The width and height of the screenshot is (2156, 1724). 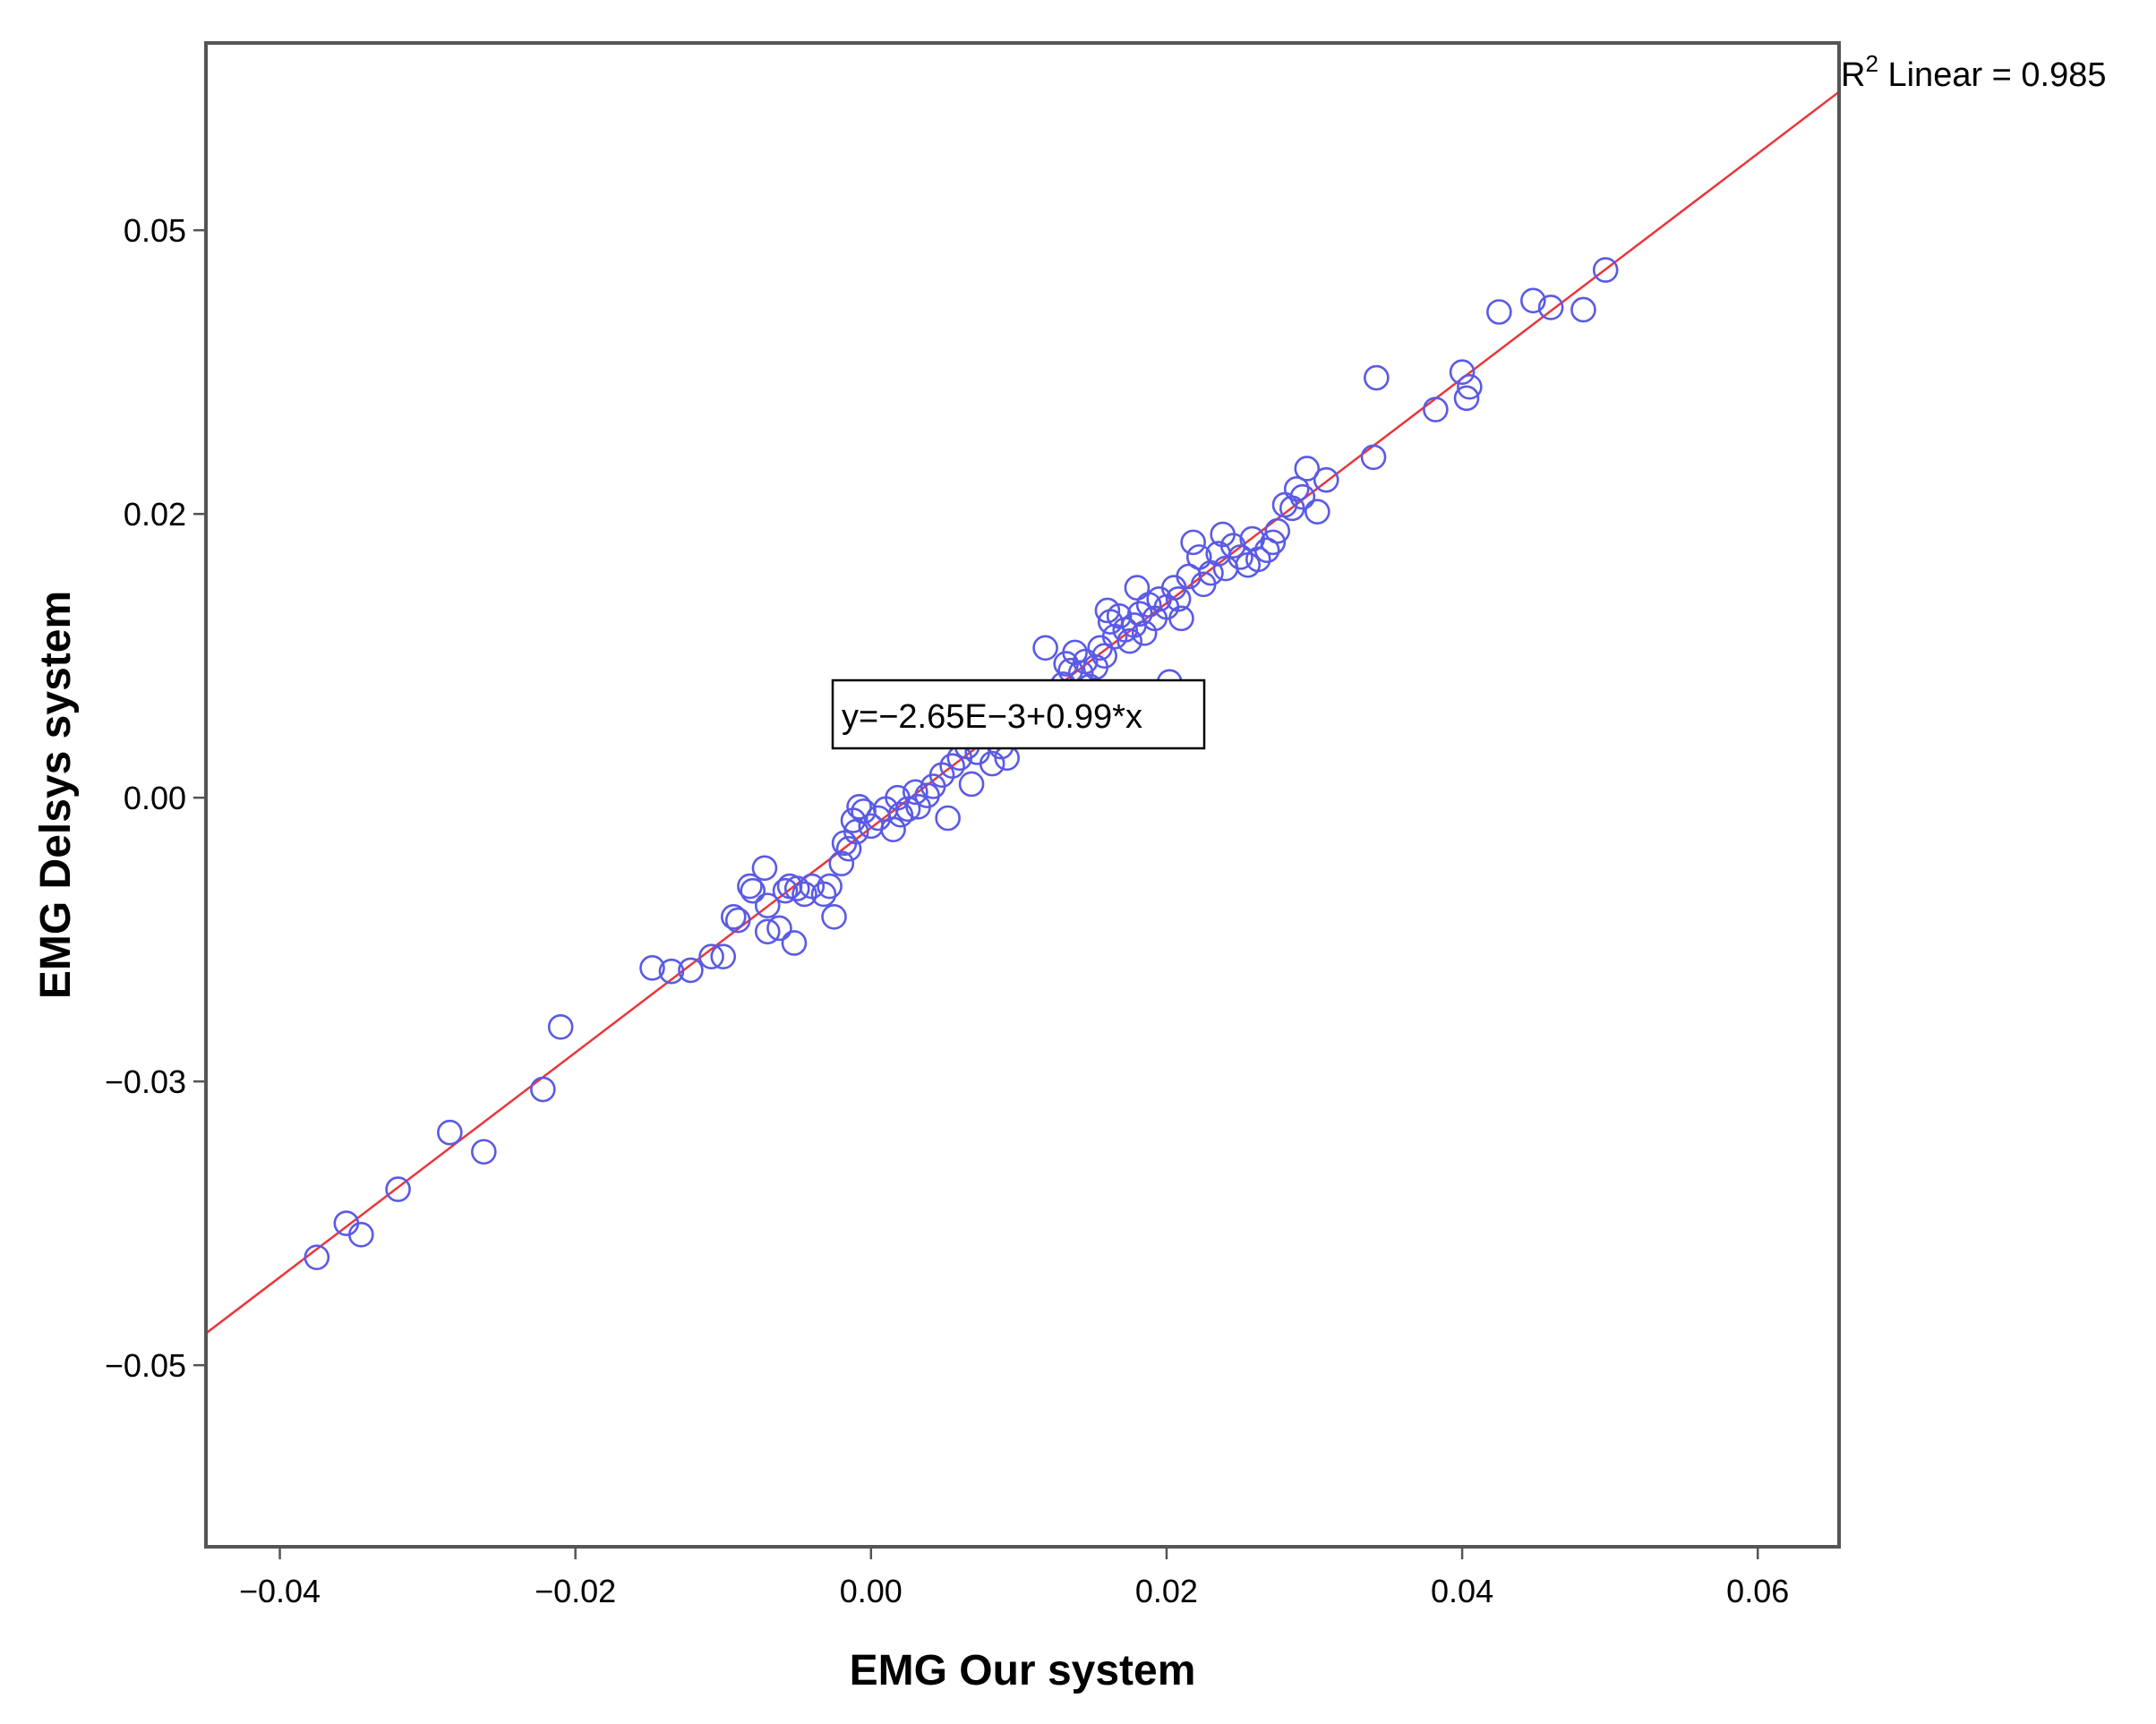 I want to click on y-tick-label: 0.02, so click(x=155, y=514).